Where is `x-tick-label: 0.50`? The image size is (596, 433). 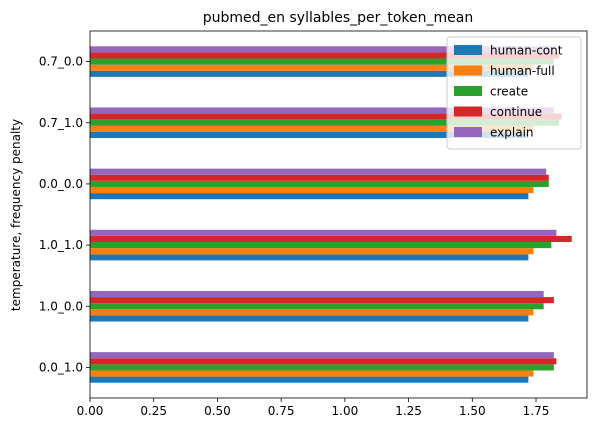
x-tick-label: 0.50 is located at coordinates (217, 411).